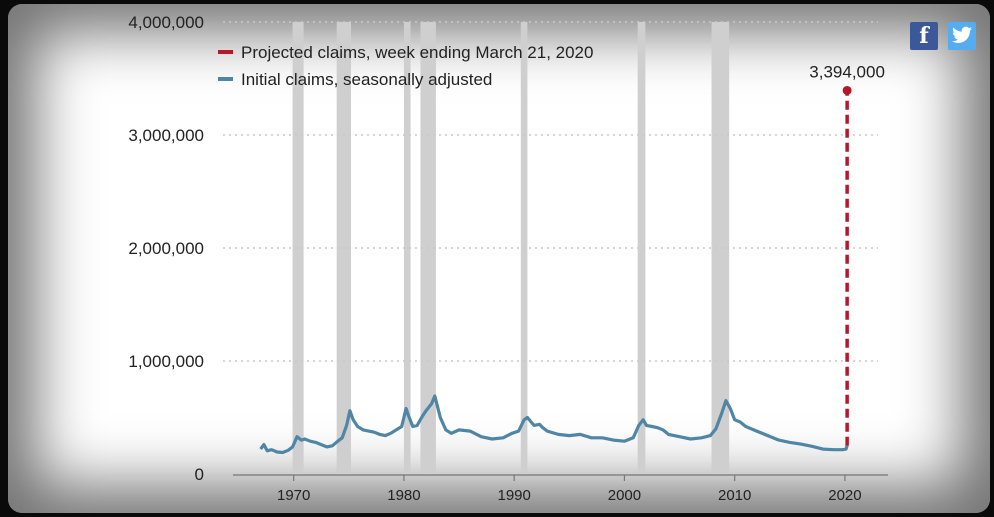 Image resolution: width=994 pixels, height=517 pixels. Describe the element at coordinates (166, 361) in the screenshot. I see `y-tick-label: 1,000,000` at that location.